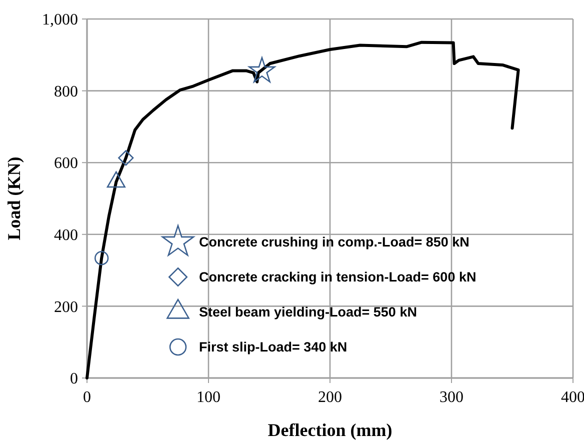 The image size is (584, 444). What do you see at coordinates (66, 307) in the screenshot?
I see `y-tick-label: 200` at bounding box center [66, 307].